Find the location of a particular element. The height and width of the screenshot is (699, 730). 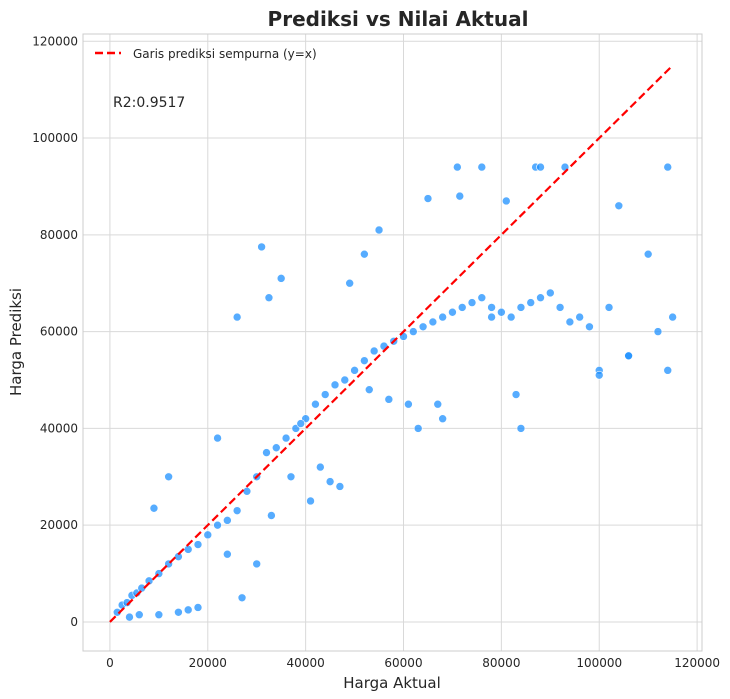

legend-label: Garis prediksi sempurna (y=x) is located at coordinates (225, 54).